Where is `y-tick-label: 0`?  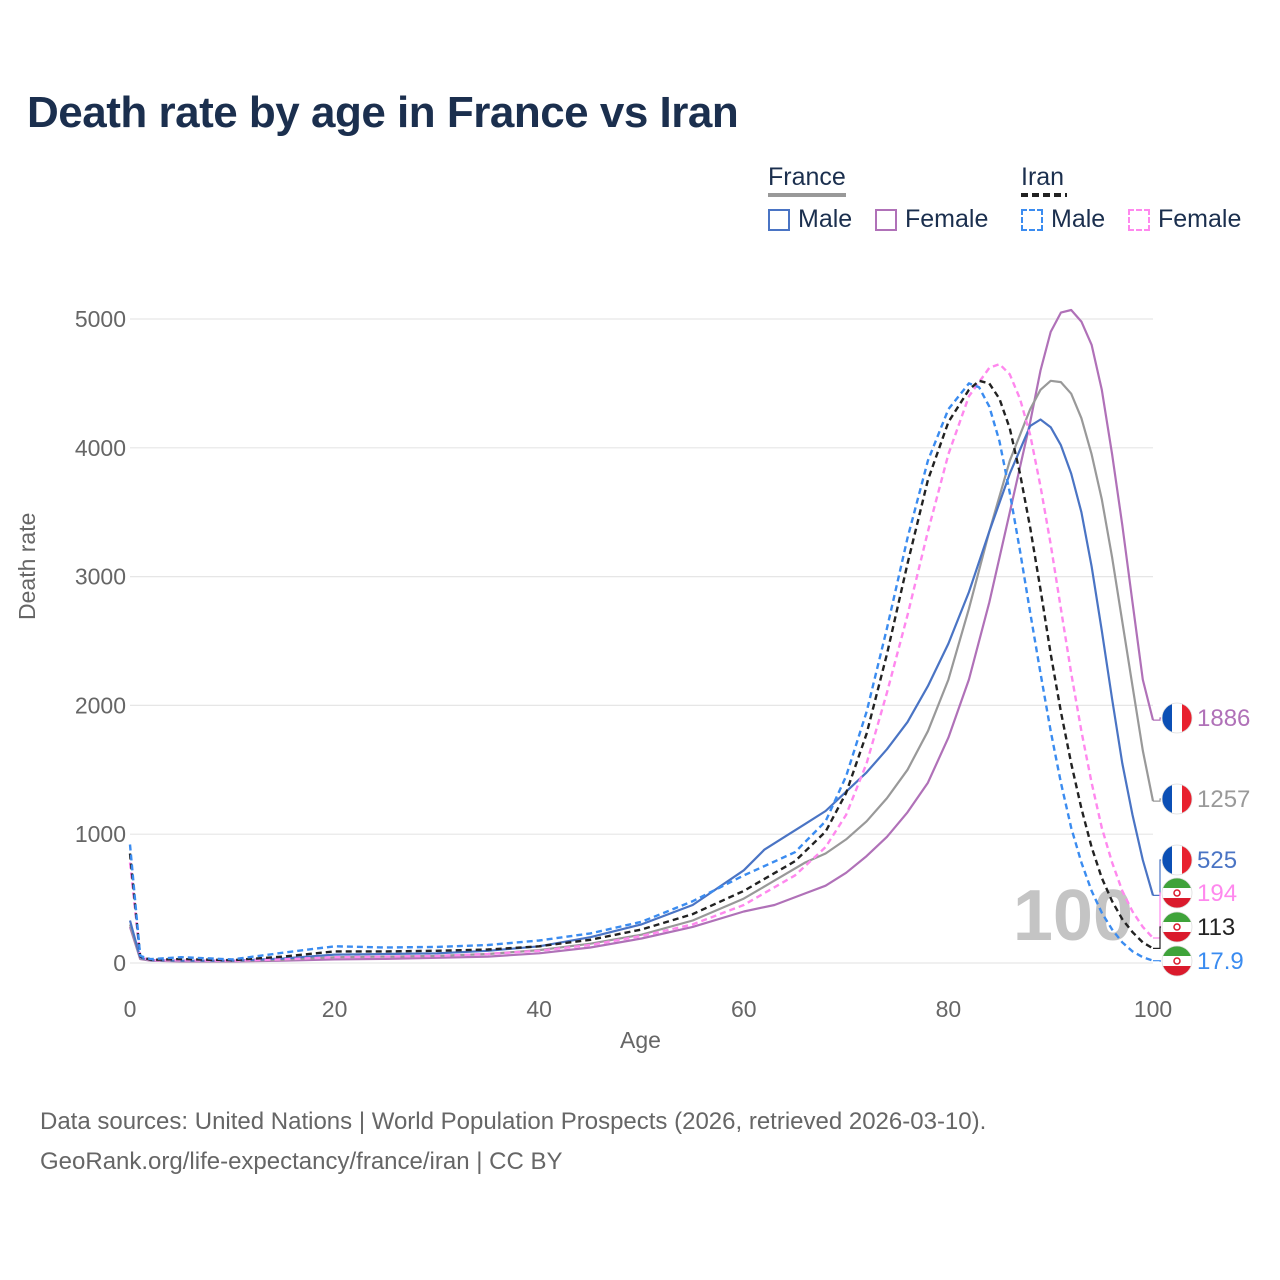 y-tick-label: 0 is located at coordinates (119, 963).